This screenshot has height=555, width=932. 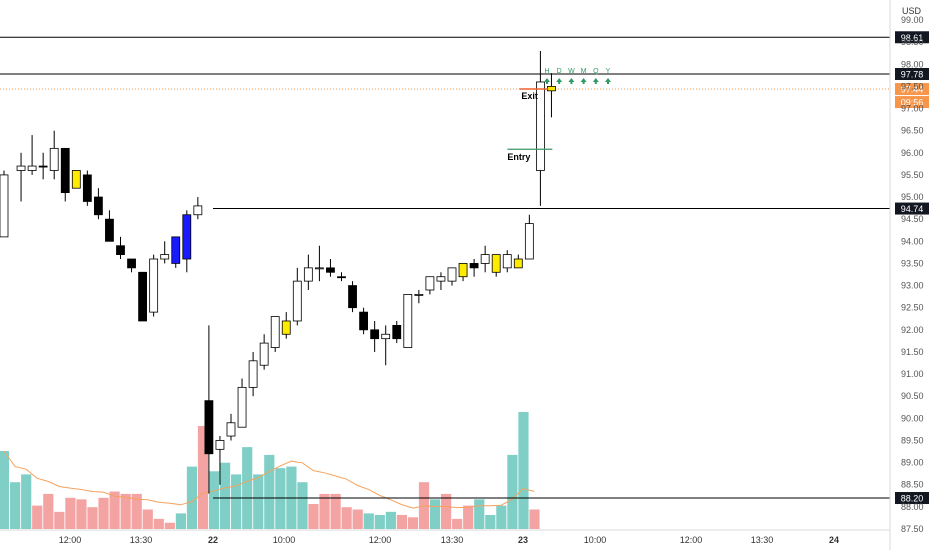 I want to click on y-tick-label: 90.00, so click(x=912, y=418).